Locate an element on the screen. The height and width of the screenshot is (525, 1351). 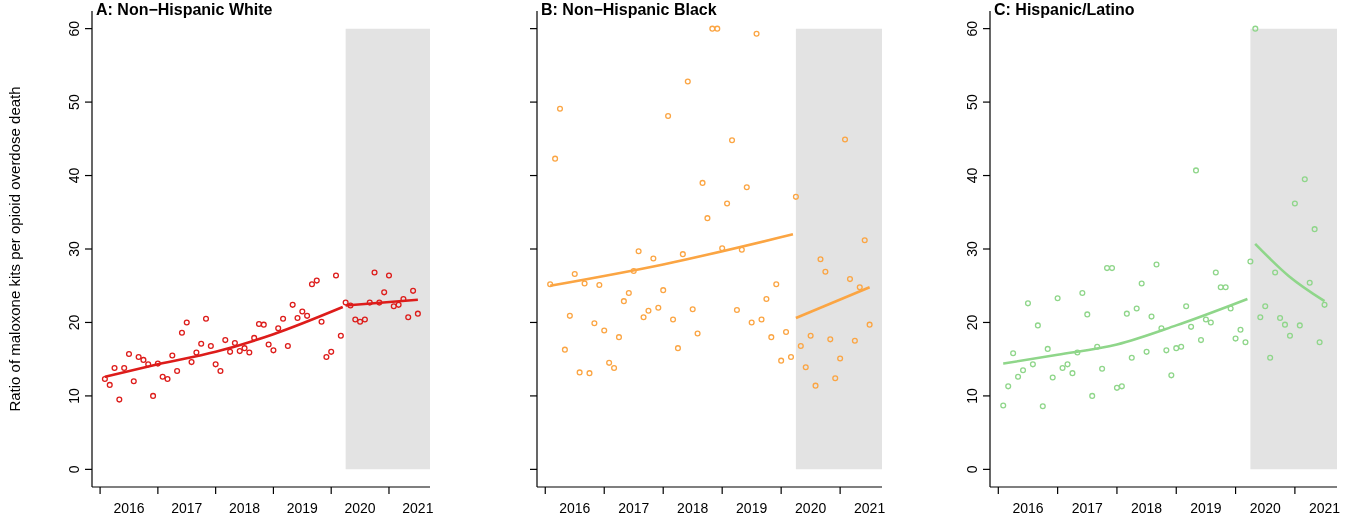
chart-title: C: Hispanic/Latino is located at coordinates (1064, 10).